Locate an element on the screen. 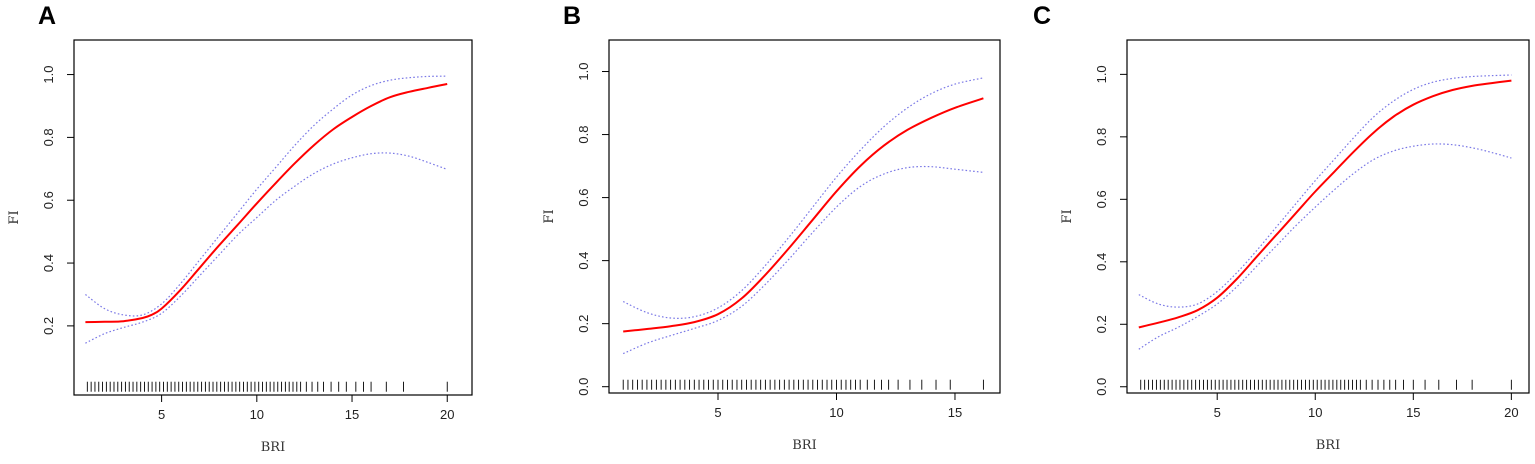  panel-letter-c: C is located at coordinates (1042, 16).